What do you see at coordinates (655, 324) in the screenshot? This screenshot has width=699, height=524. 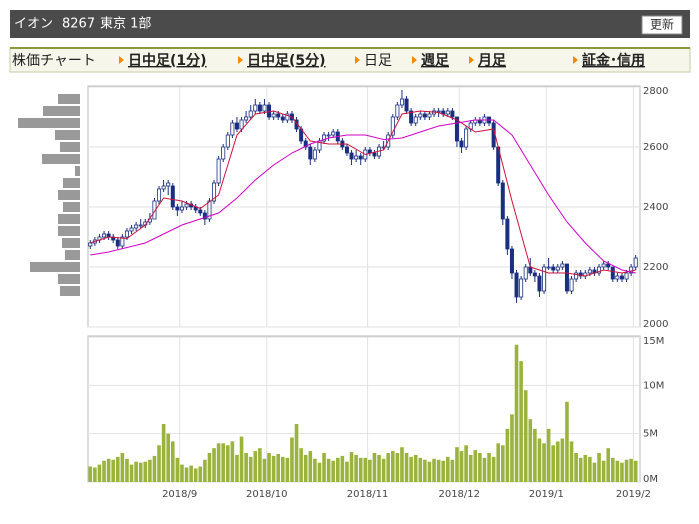 I see `y-tick-label: 2000` at bounding box center [655, 324].